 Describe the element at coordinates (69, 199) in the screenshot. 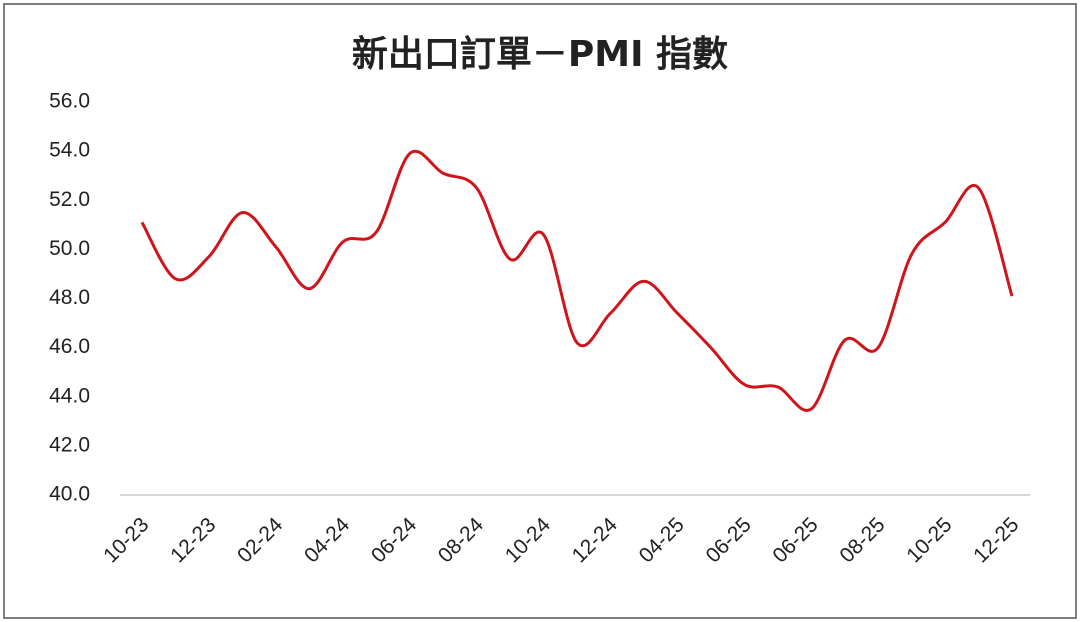

I see `y-tick-label: 52.0` at that location.